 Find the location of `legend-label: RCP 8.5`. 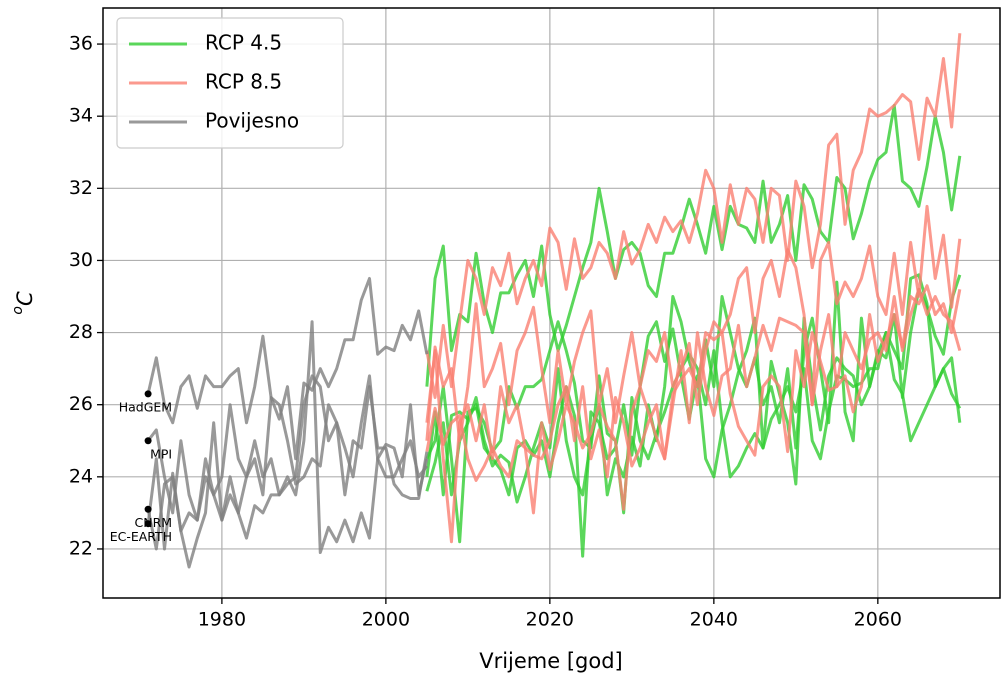

legend-label: RCP 8.5 is located at coordinates (243, 82).